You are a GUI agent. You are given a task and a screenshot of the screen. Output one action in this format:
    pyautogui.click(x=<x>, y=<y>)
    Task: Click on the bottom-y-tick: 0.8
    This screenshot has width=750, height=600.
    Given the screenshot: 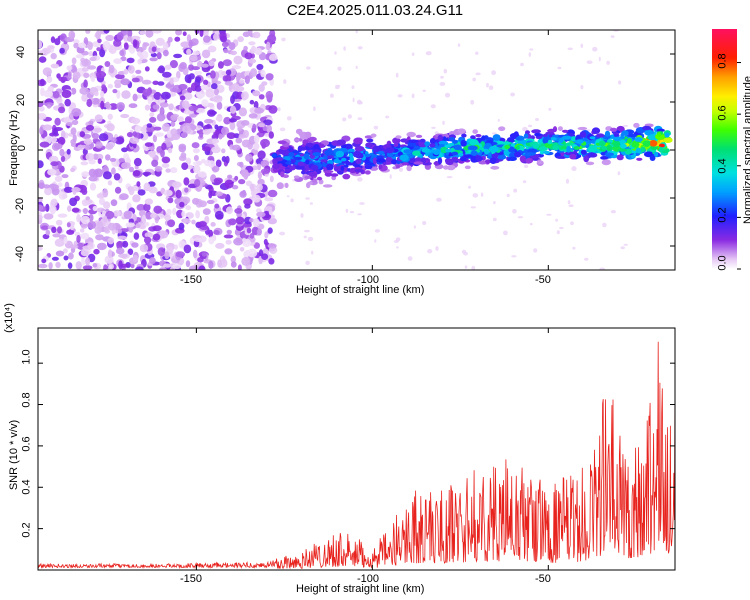 What is the action you would take?
    pyautogui.click(x=26, y=400)
    